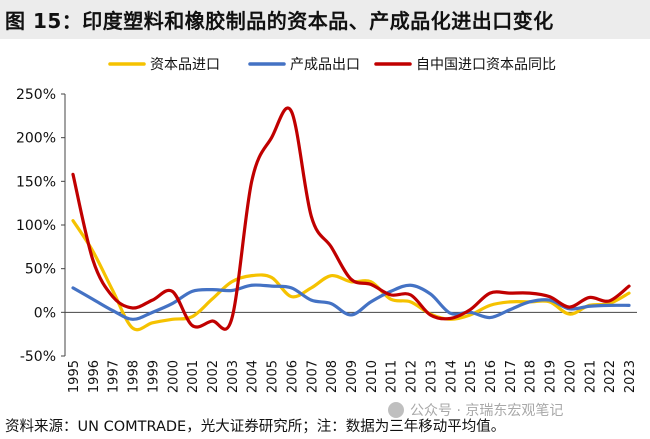 Image resolution: width=650 pixels, height=439 pixels. Describe the element at coordinates (273, 376) in the screenshot. I see `x-tick-label: 2005` at that location.